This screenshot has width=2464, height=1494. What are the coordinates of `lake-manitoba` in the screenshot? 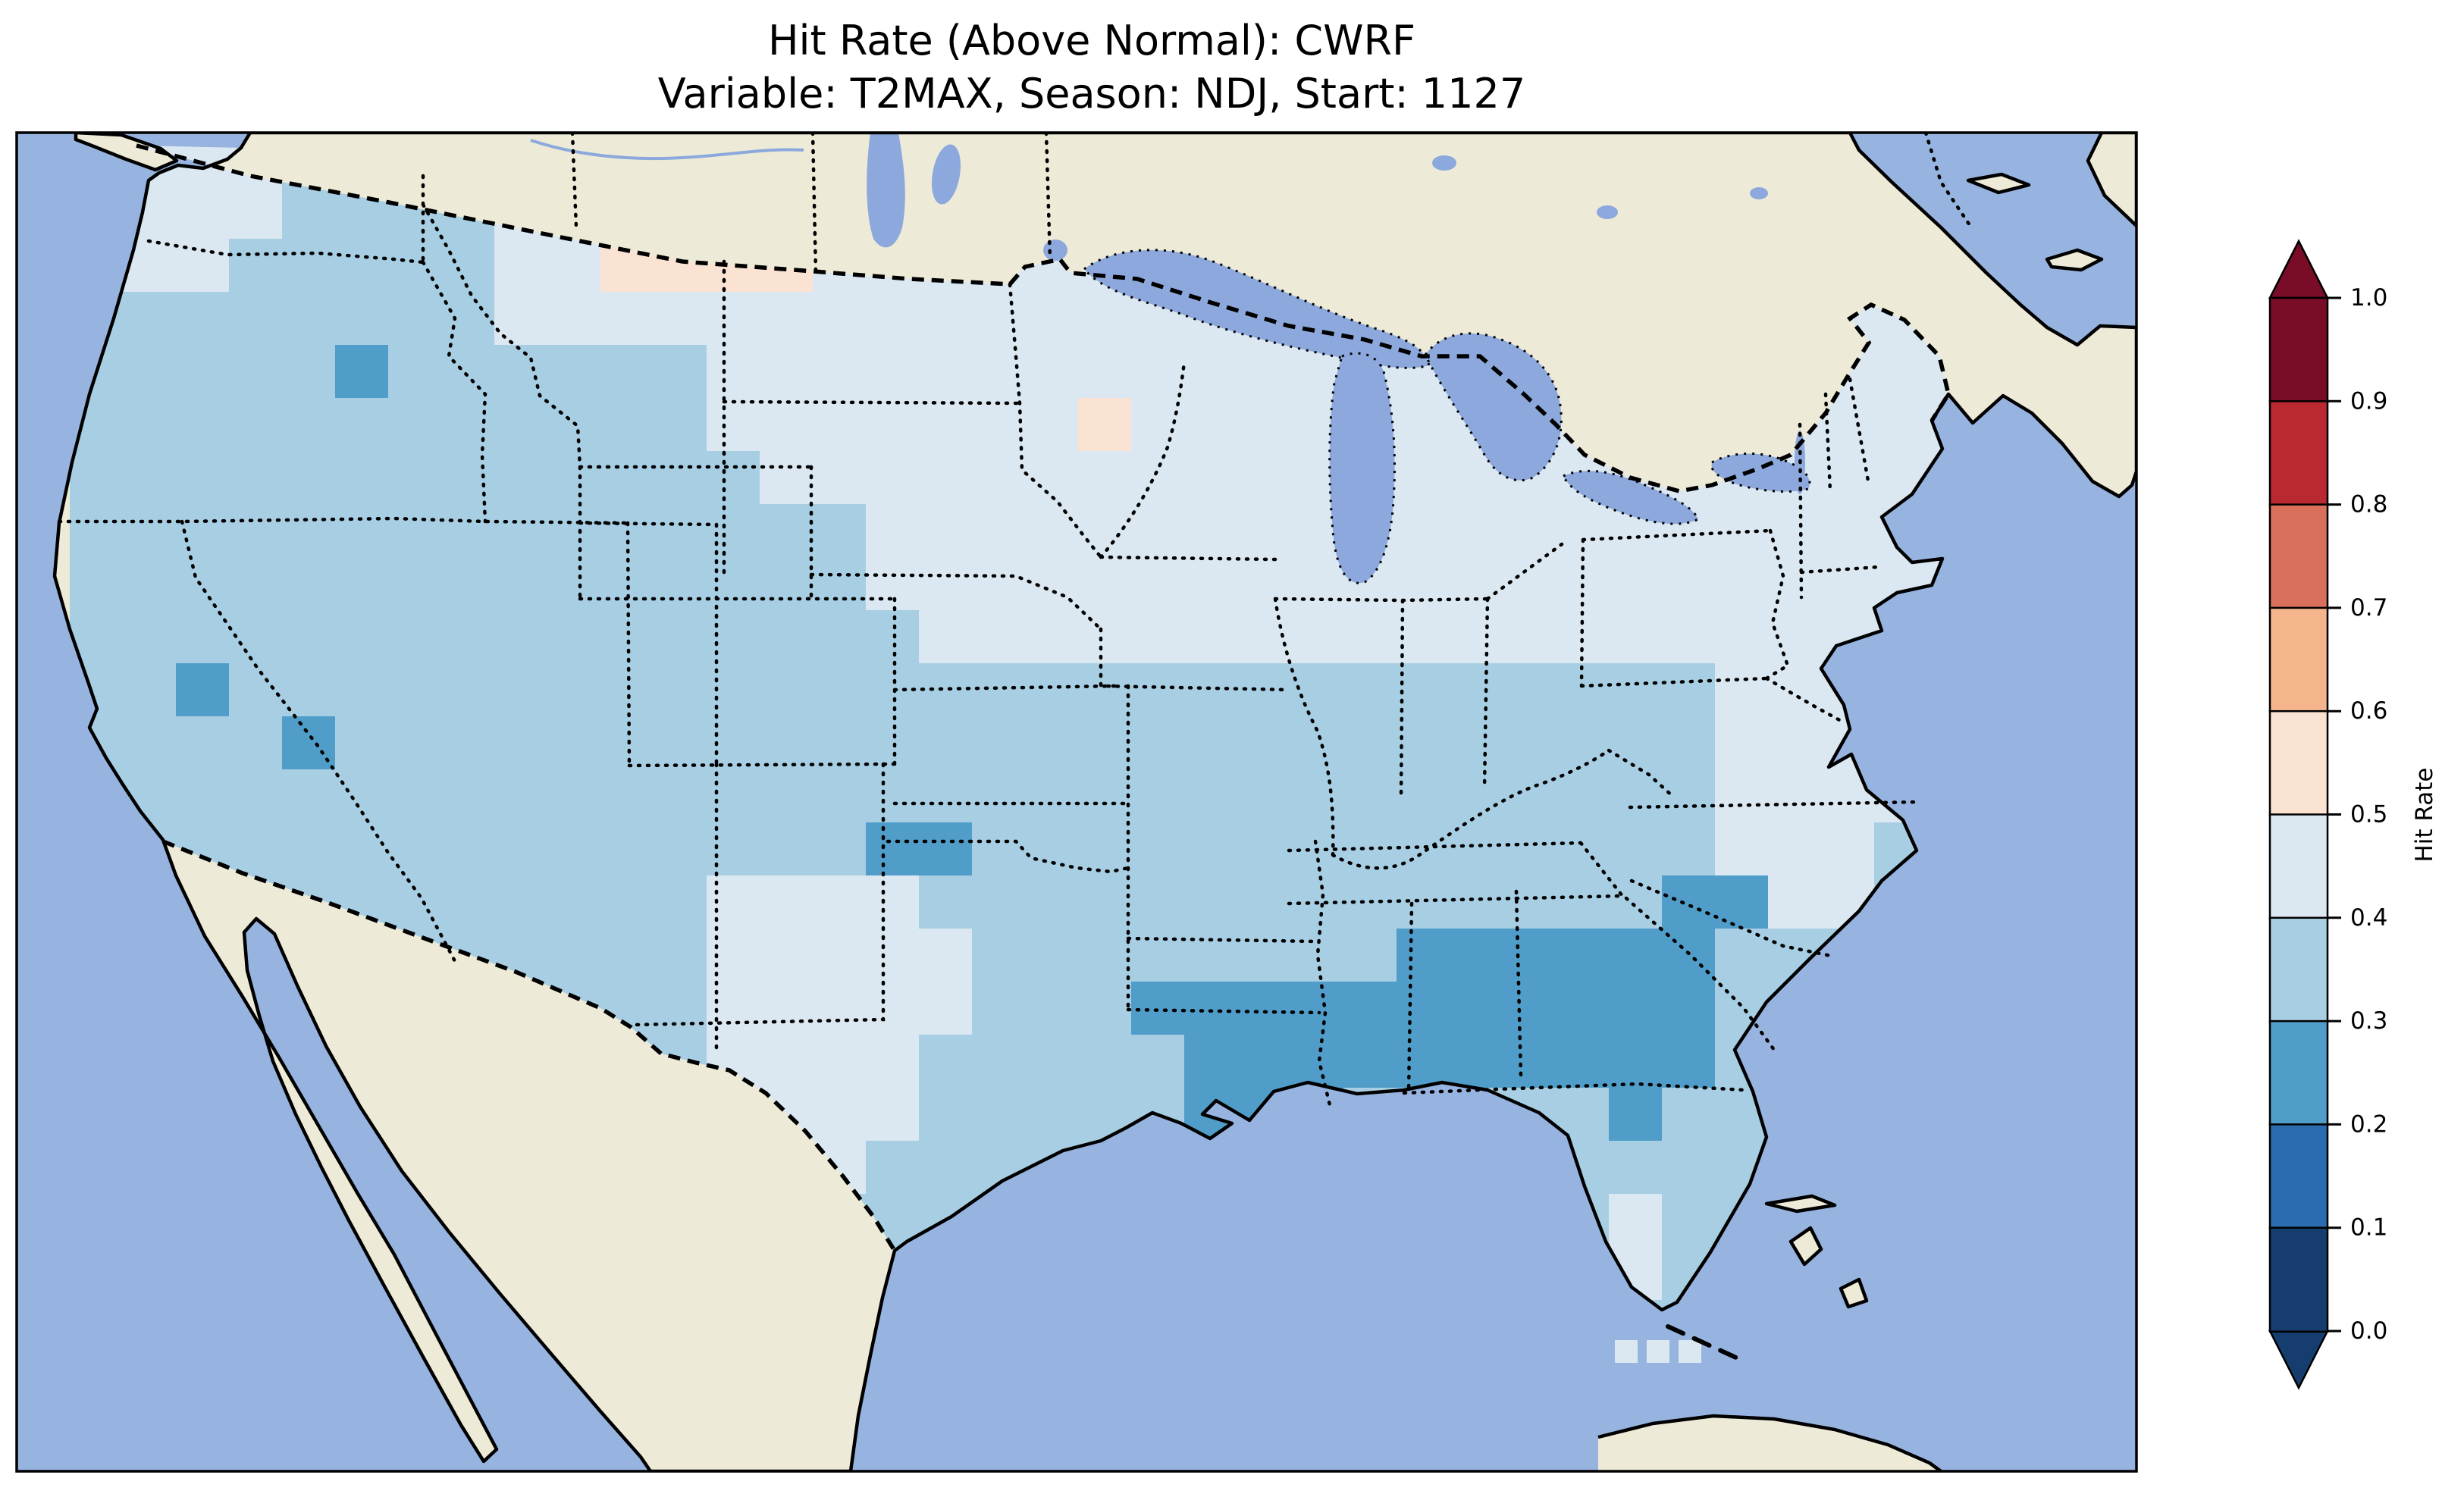 It's located at (946, 174).